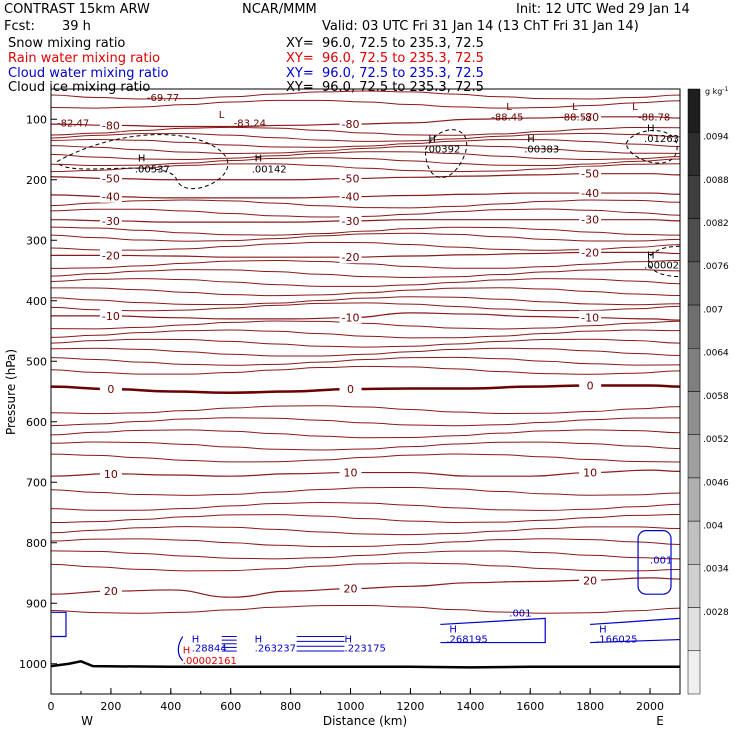 The image size is (740, 740). I want to click on colorbar-label: .004, so click(713, 526).